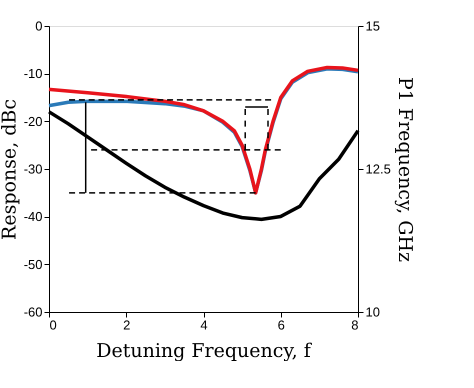 The width and height of the screenshot is (474, 388). Describe the element at coordinates (373, 26) in the screenshot. I see `y2-tick-label: 15` at that location.